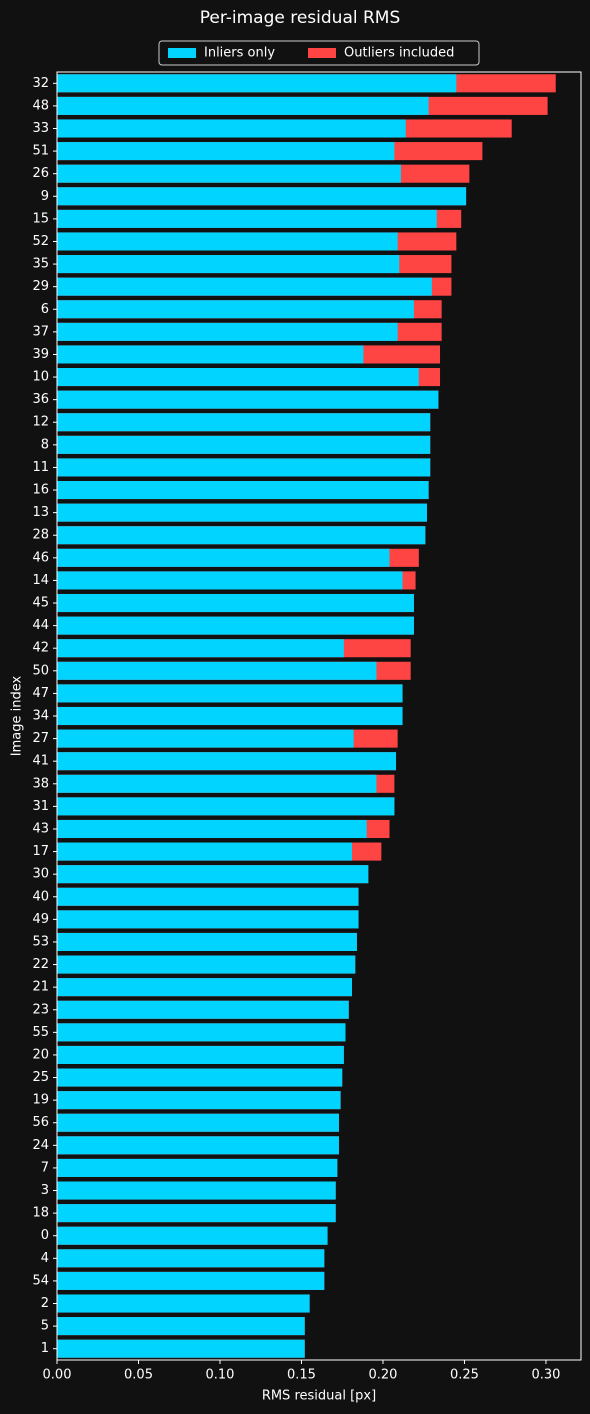 The width and height of the screenshot is (590, 1414). What do you see at coordinates (45, 1235) in the screenshot?
I see `y-tick-label: 0` at bounding box center [45, 1235].